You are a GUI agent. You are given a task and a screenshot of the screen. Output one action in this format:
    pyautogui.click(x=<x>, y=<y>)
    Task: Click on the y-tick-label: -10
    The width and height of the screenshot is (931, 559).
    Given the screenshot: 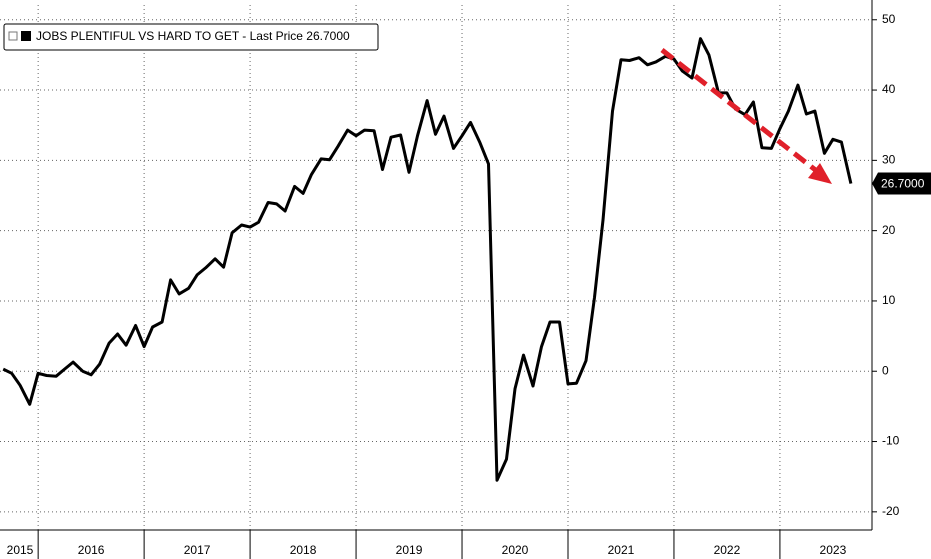 What is the action you would take?
    pyautogui.click(x=891, y=441)
    